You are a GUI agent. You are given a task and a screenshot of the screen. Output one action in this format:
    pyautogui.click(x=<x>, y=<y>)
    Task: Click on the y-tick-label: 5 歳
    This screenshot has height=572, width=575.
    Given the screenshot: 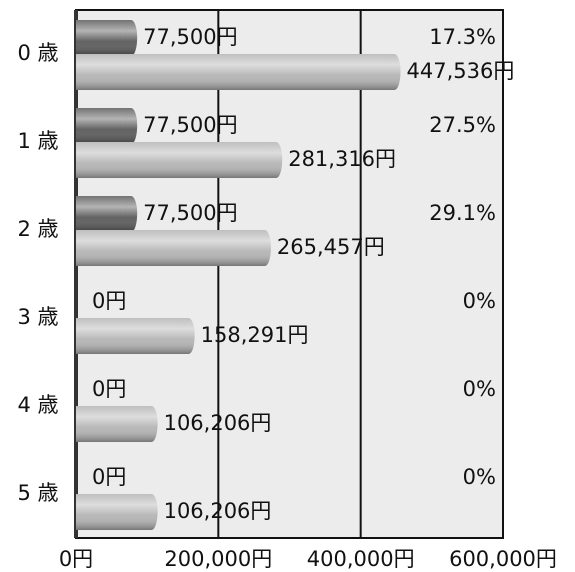 What is the action you would take?
    pyautogui.click(x=37, y=493)
    